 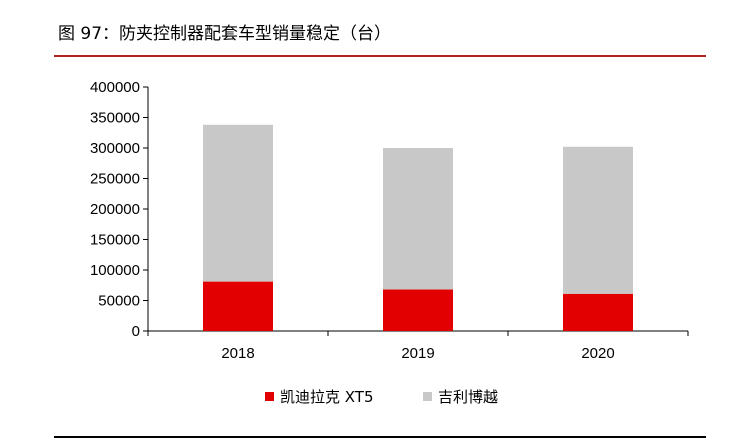 I want to click on y-tick-label: 250000, so click(x=115, y=179).